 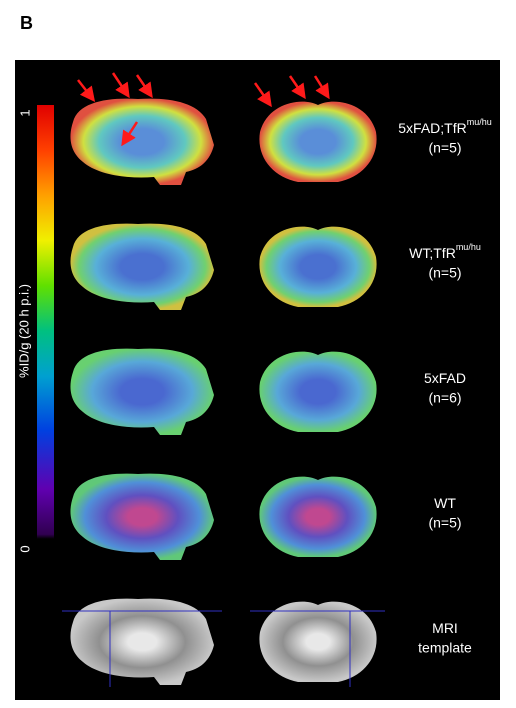 I want to click on row-label: 5xFAD;TfRmu/hu, so click(x=444, y=126).